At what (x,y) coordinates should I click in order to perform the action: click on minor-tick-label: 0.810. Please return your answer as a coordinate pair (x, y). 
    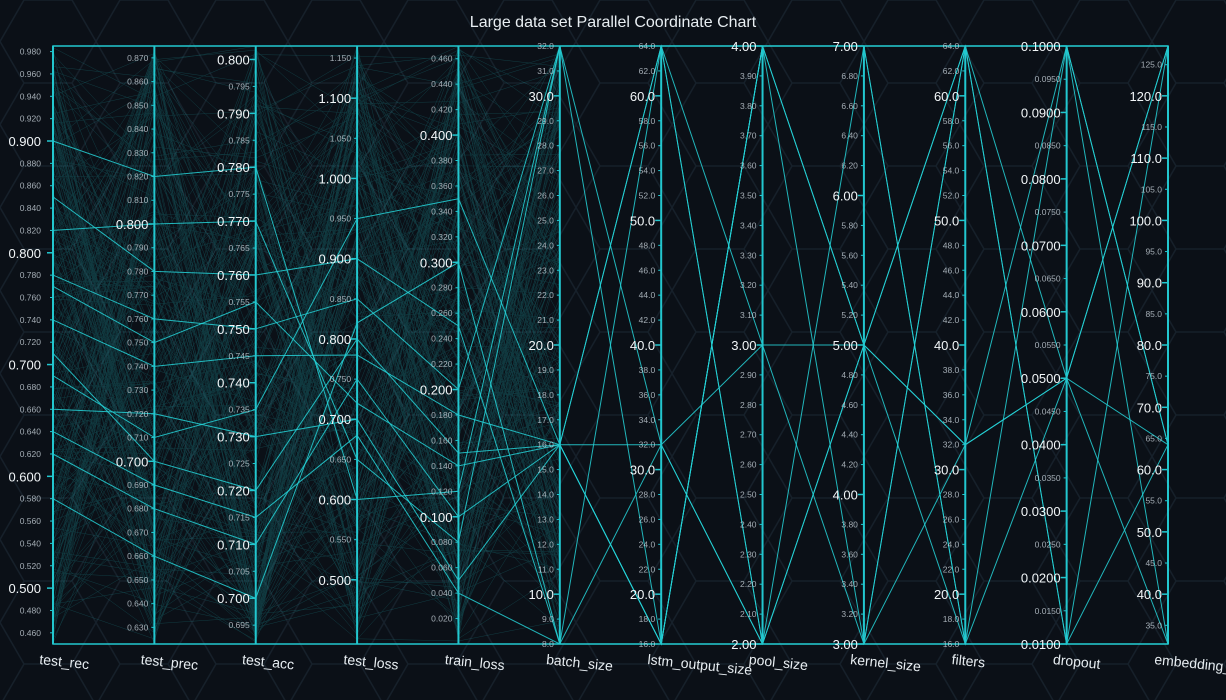
    Looking at the image, I should click on (138, 200).